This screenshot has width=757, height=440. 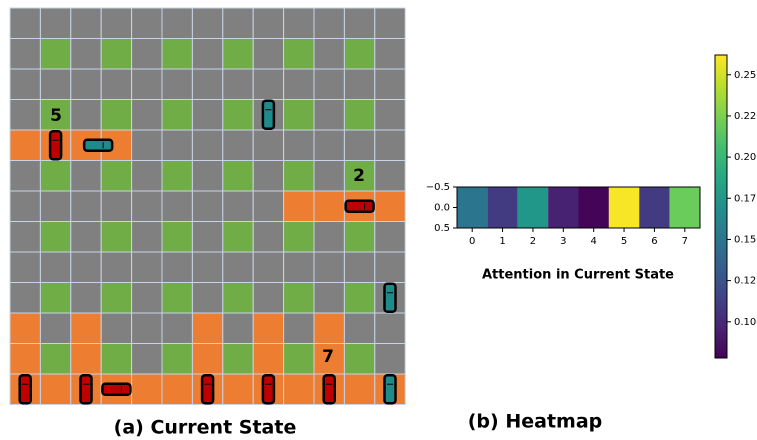 What do you see at coordinates (745, 281) in the screenshot?
I see `colorbar-tick-label: 0.125` at bounding box center [745, 281].